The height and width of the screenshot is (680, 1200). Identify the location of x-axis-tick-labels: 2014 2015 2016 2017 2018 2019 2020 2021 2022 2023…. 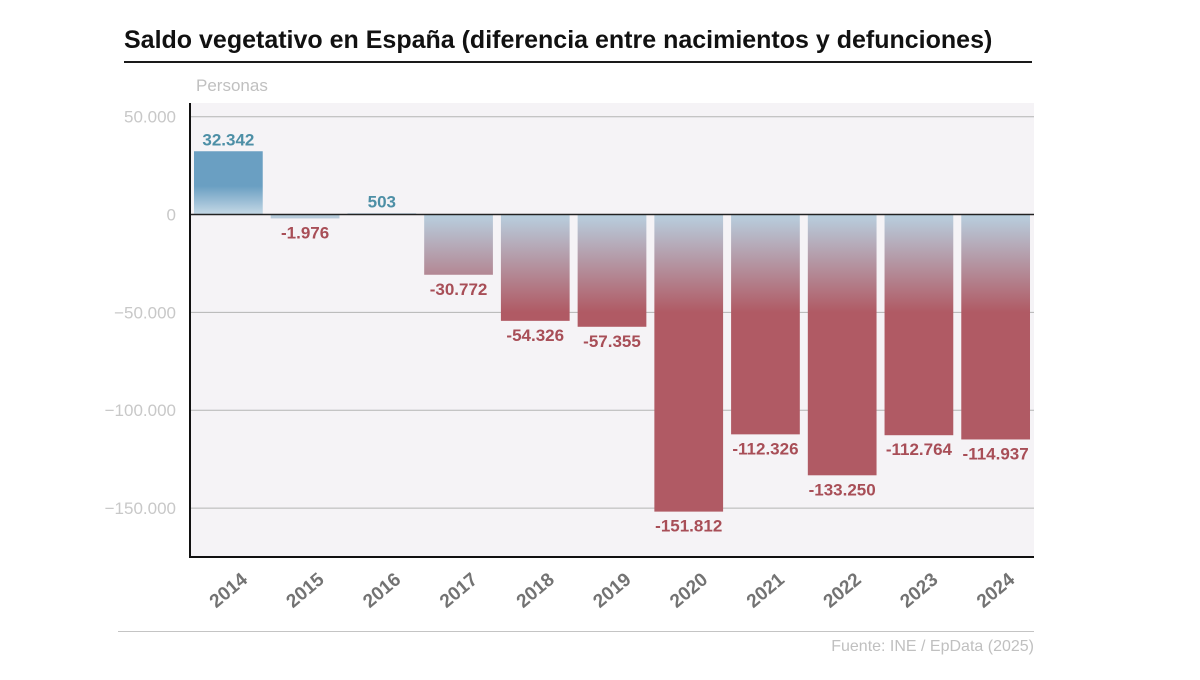
(612, 591).